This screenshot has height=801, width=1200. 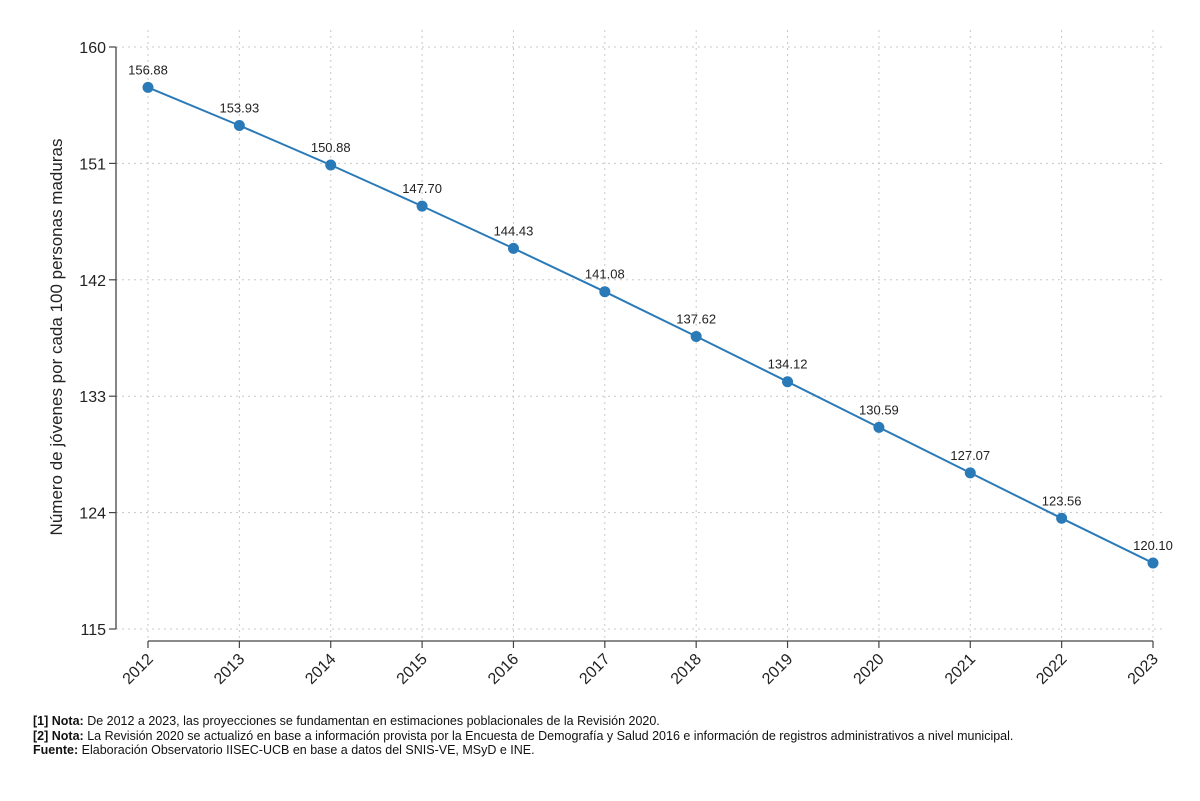 I want to click on note-2-key: [2] Nota:, so click(x=58, y=735).